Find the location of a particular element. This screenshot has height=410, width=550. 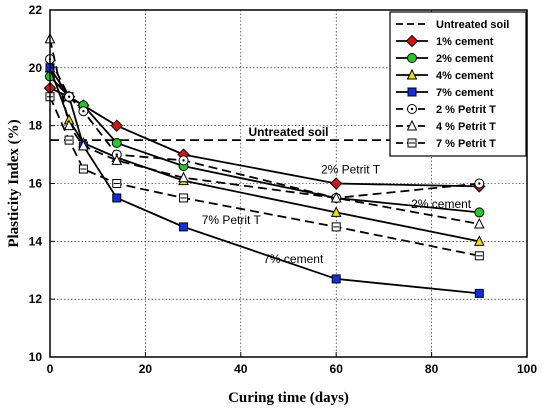

y-tick-label: 22 is located at coordinates (36, 10).